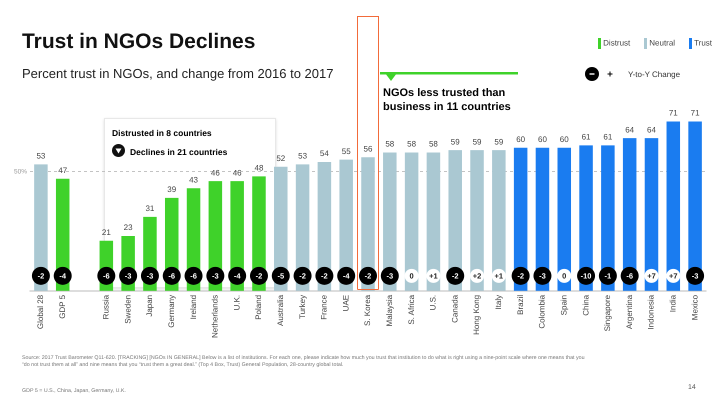 This screenshot has width=712, height=404. I want to click on text: NGOs less trusted than business in 11 countries, so click(447, 100).